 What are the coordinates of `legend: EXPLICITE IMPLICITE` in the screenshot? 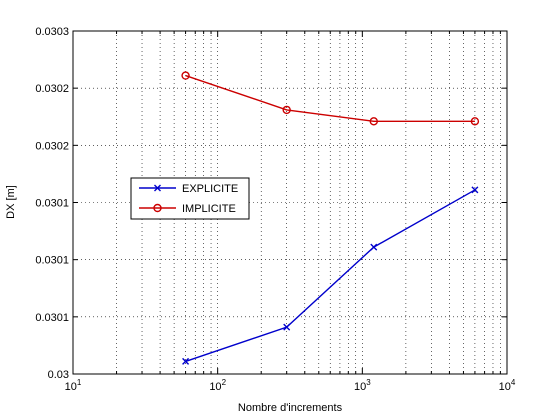 It's located at (190, 198).